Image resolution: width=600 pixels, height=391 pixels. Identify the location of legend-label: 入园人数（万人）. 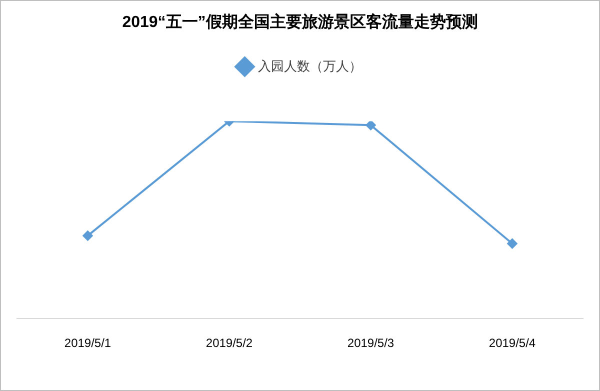
(310, 66).